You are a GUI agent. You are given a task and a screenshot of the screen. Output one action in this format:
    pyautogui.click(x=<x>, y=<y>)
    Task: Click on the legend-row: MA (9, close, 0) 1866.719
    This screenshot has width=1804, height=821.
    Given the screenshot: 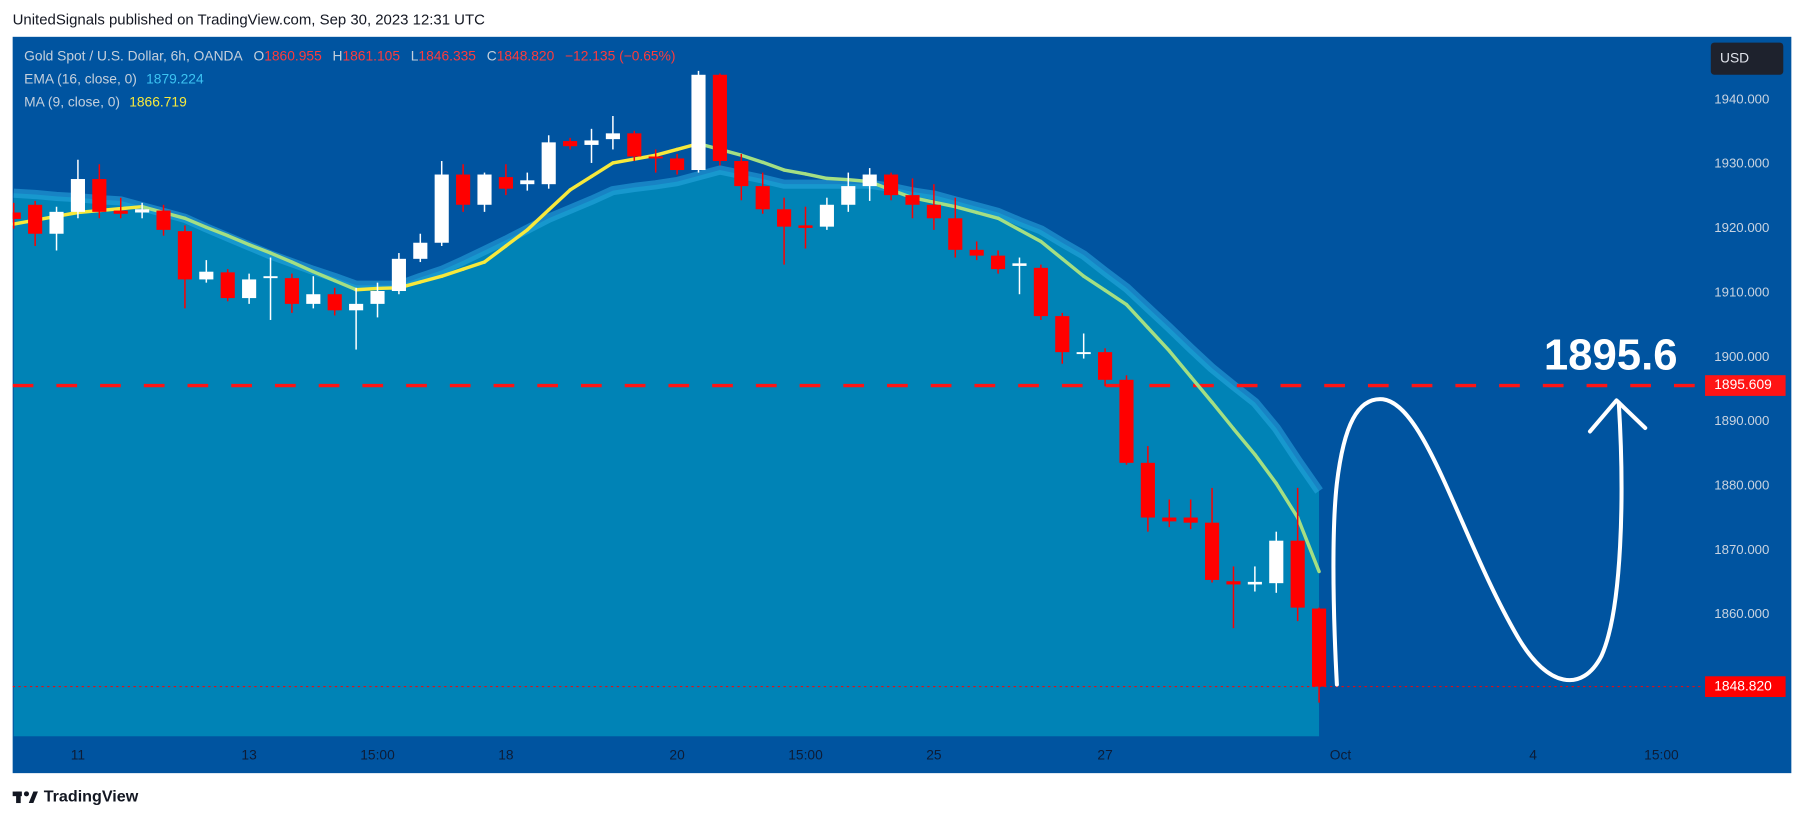 What is the action you would take?
    pyautogui.click(x=105, y=101)
    